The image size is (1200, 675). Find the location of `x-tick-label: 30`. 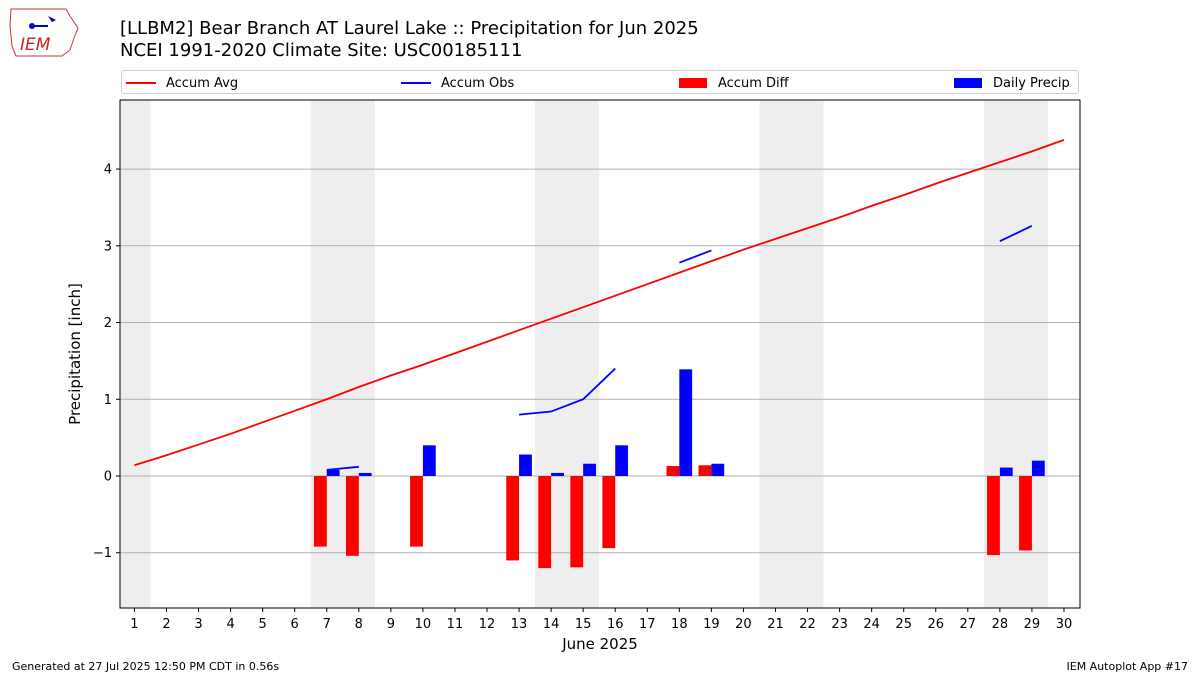

x-tick-label: 30 is located at coordinates (1064, 624).